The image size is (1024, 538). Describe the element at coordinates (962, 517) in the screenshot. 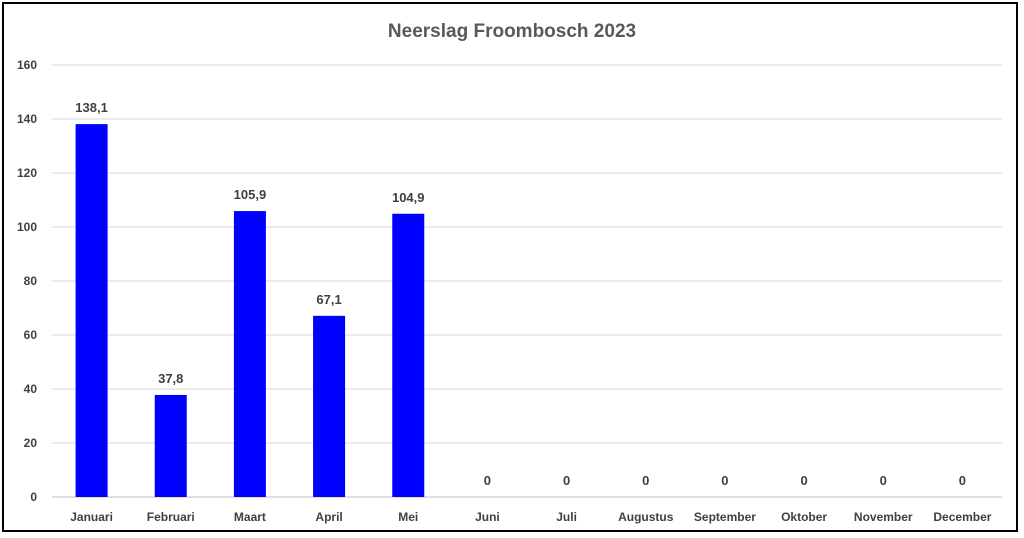

I see `x-tick-label: December` at that location.